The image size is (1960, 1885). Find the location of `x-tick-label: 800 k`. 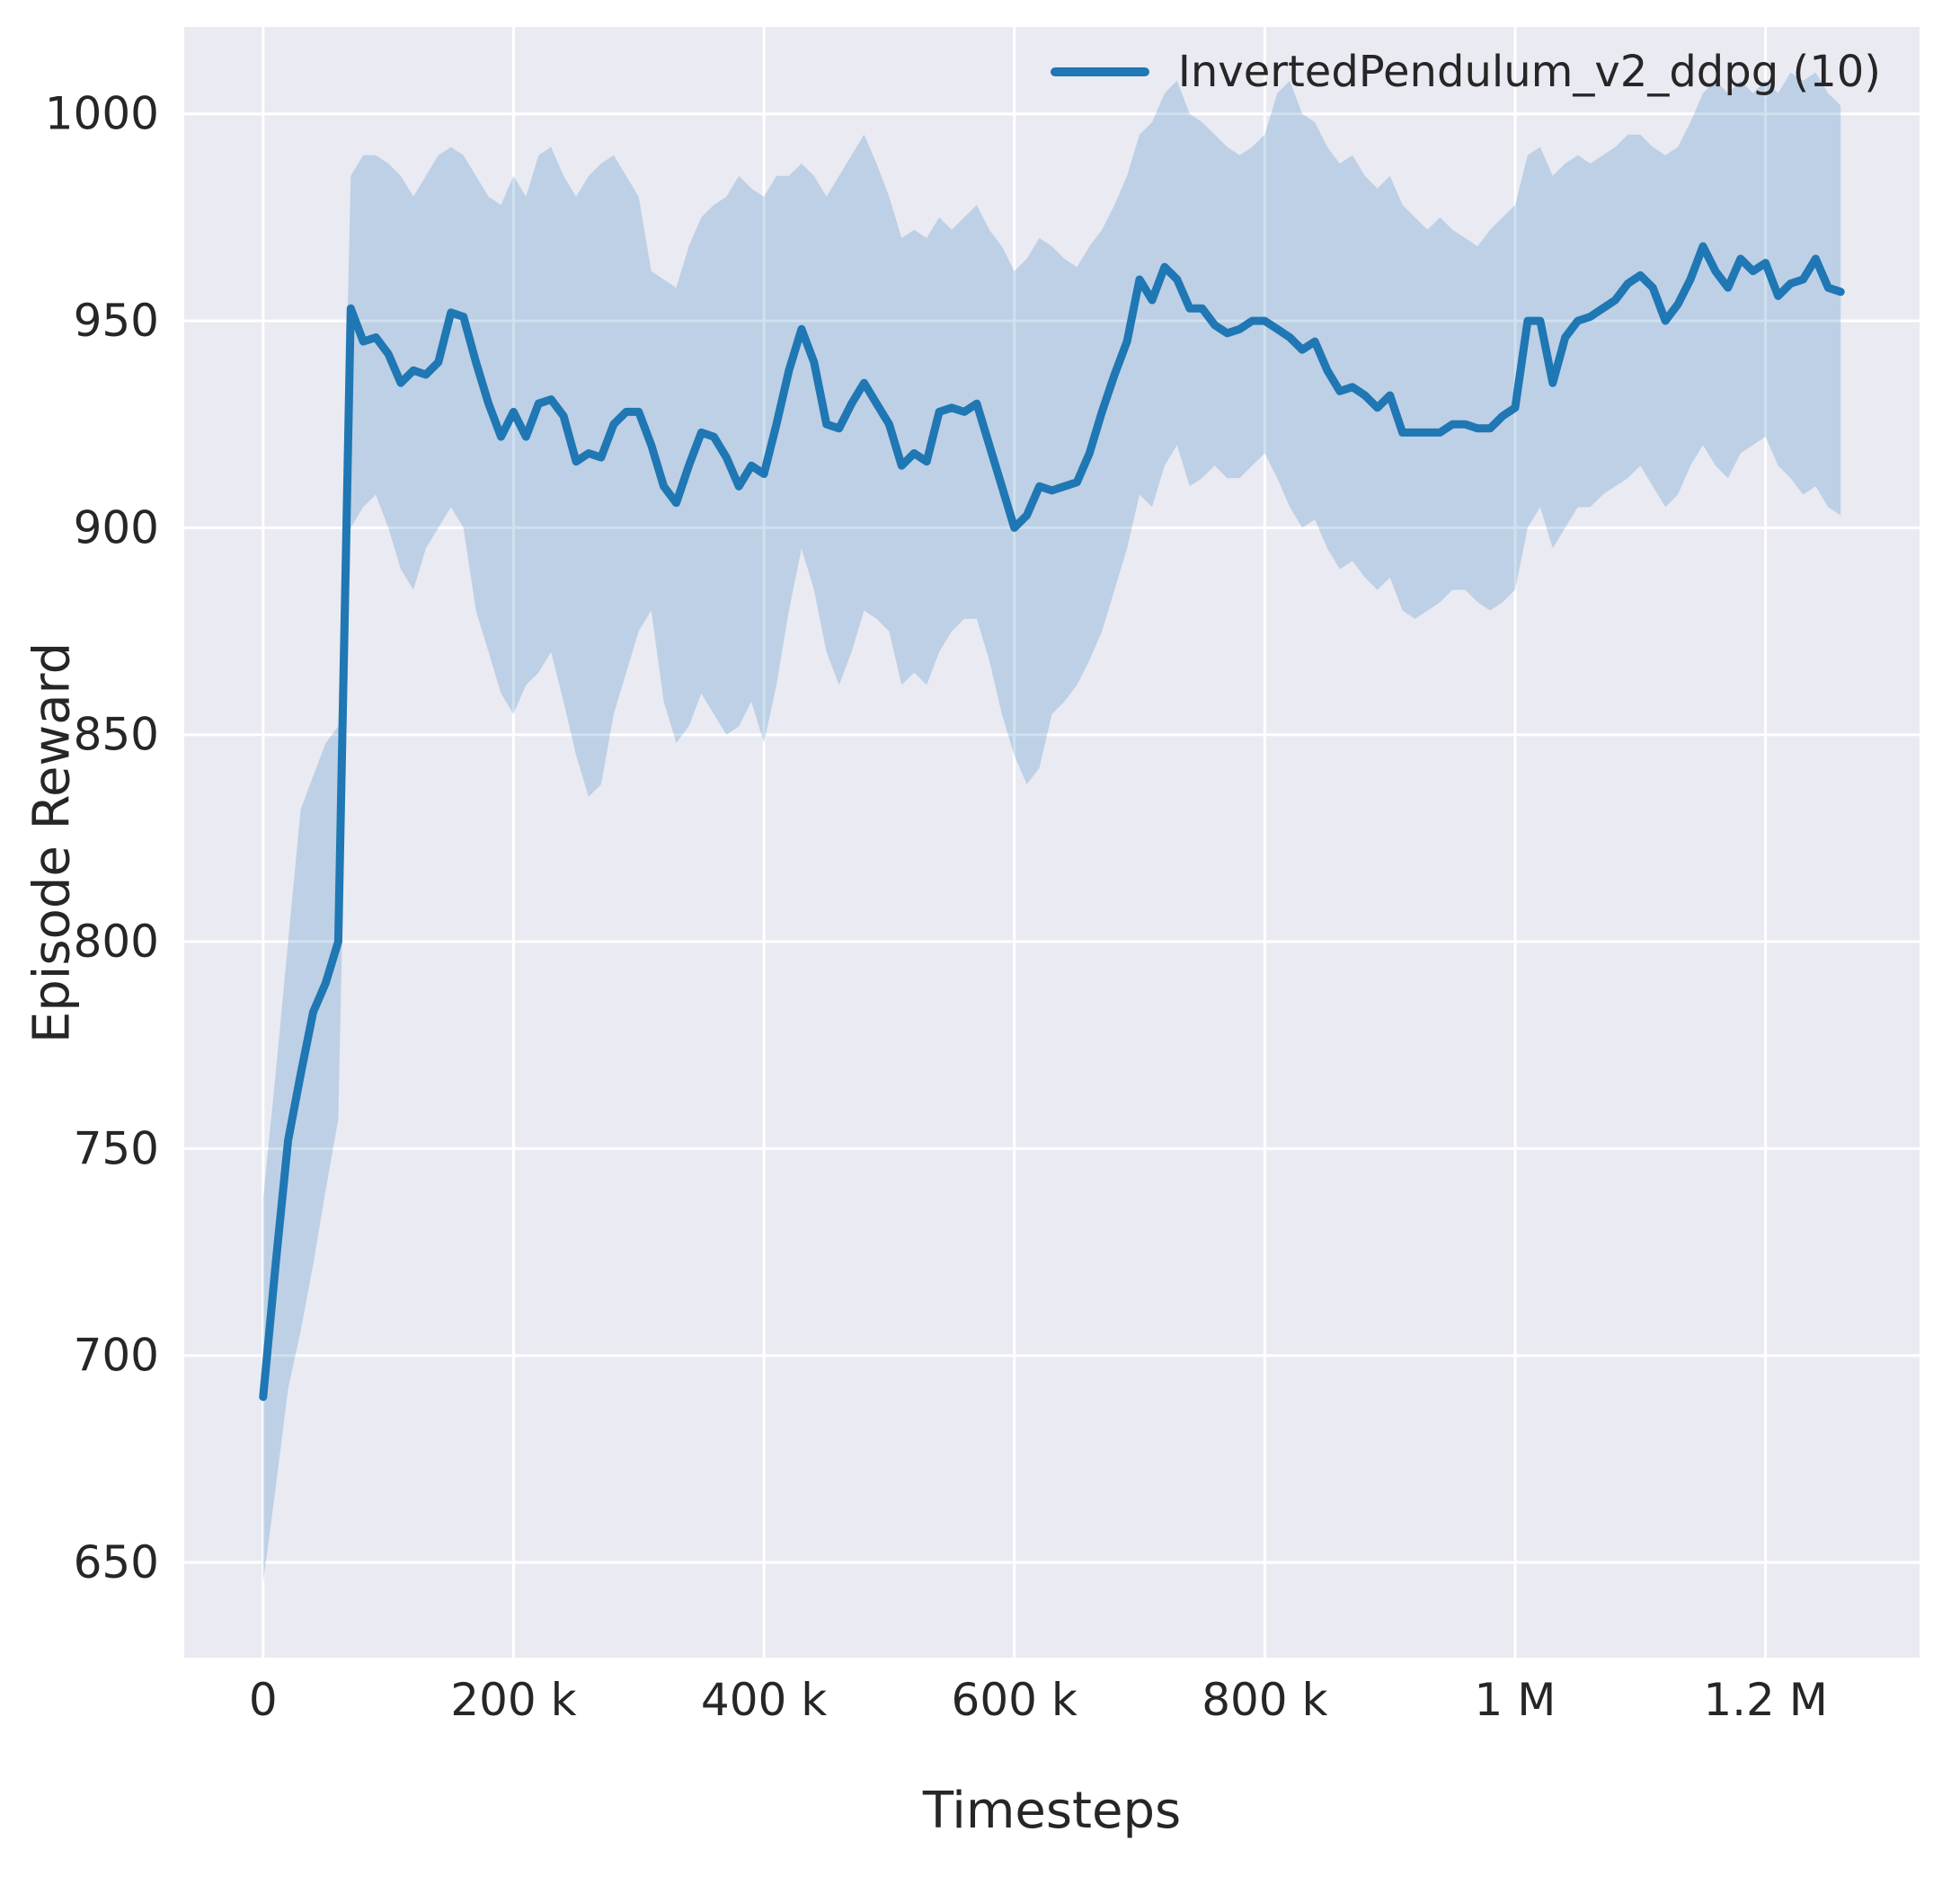

x-tick-label: 800 k is located at coordinates (1264, 1700).